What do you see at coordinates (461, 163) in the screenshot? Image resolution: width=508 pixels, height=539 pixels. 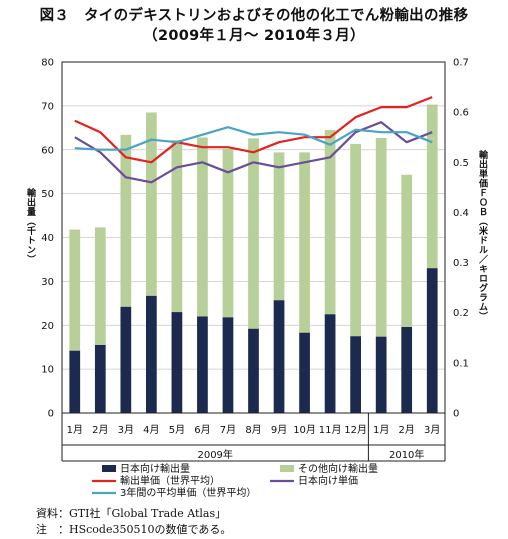 I see `y-tick-label-right: 0.5` at bounding box center [461, 163].